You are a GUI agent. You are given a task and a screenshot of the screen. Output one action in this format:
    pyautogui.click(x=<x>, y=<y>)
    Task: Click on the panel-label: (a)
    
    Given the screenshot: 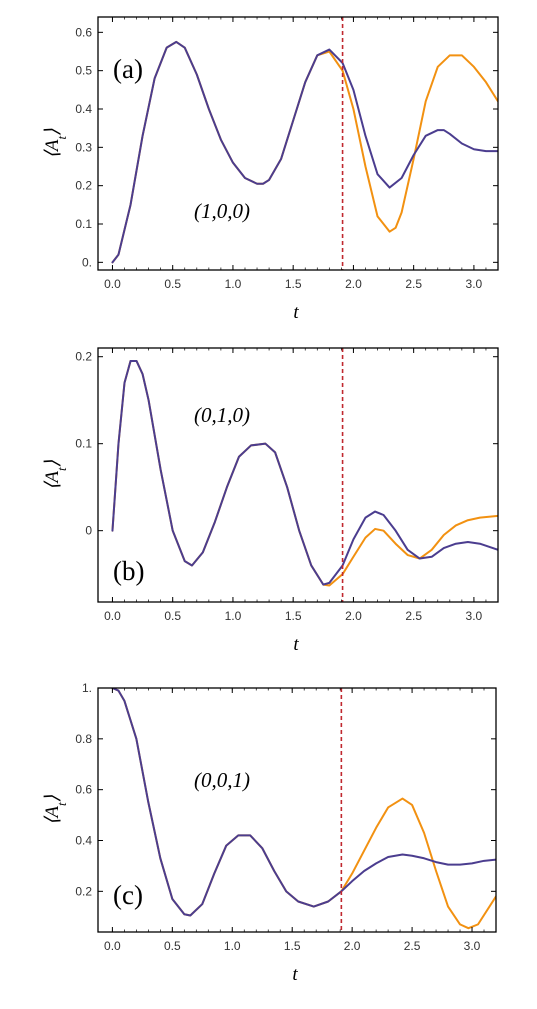 What is the action you would take?
    pyautogui.click(x=128, y=69)
    